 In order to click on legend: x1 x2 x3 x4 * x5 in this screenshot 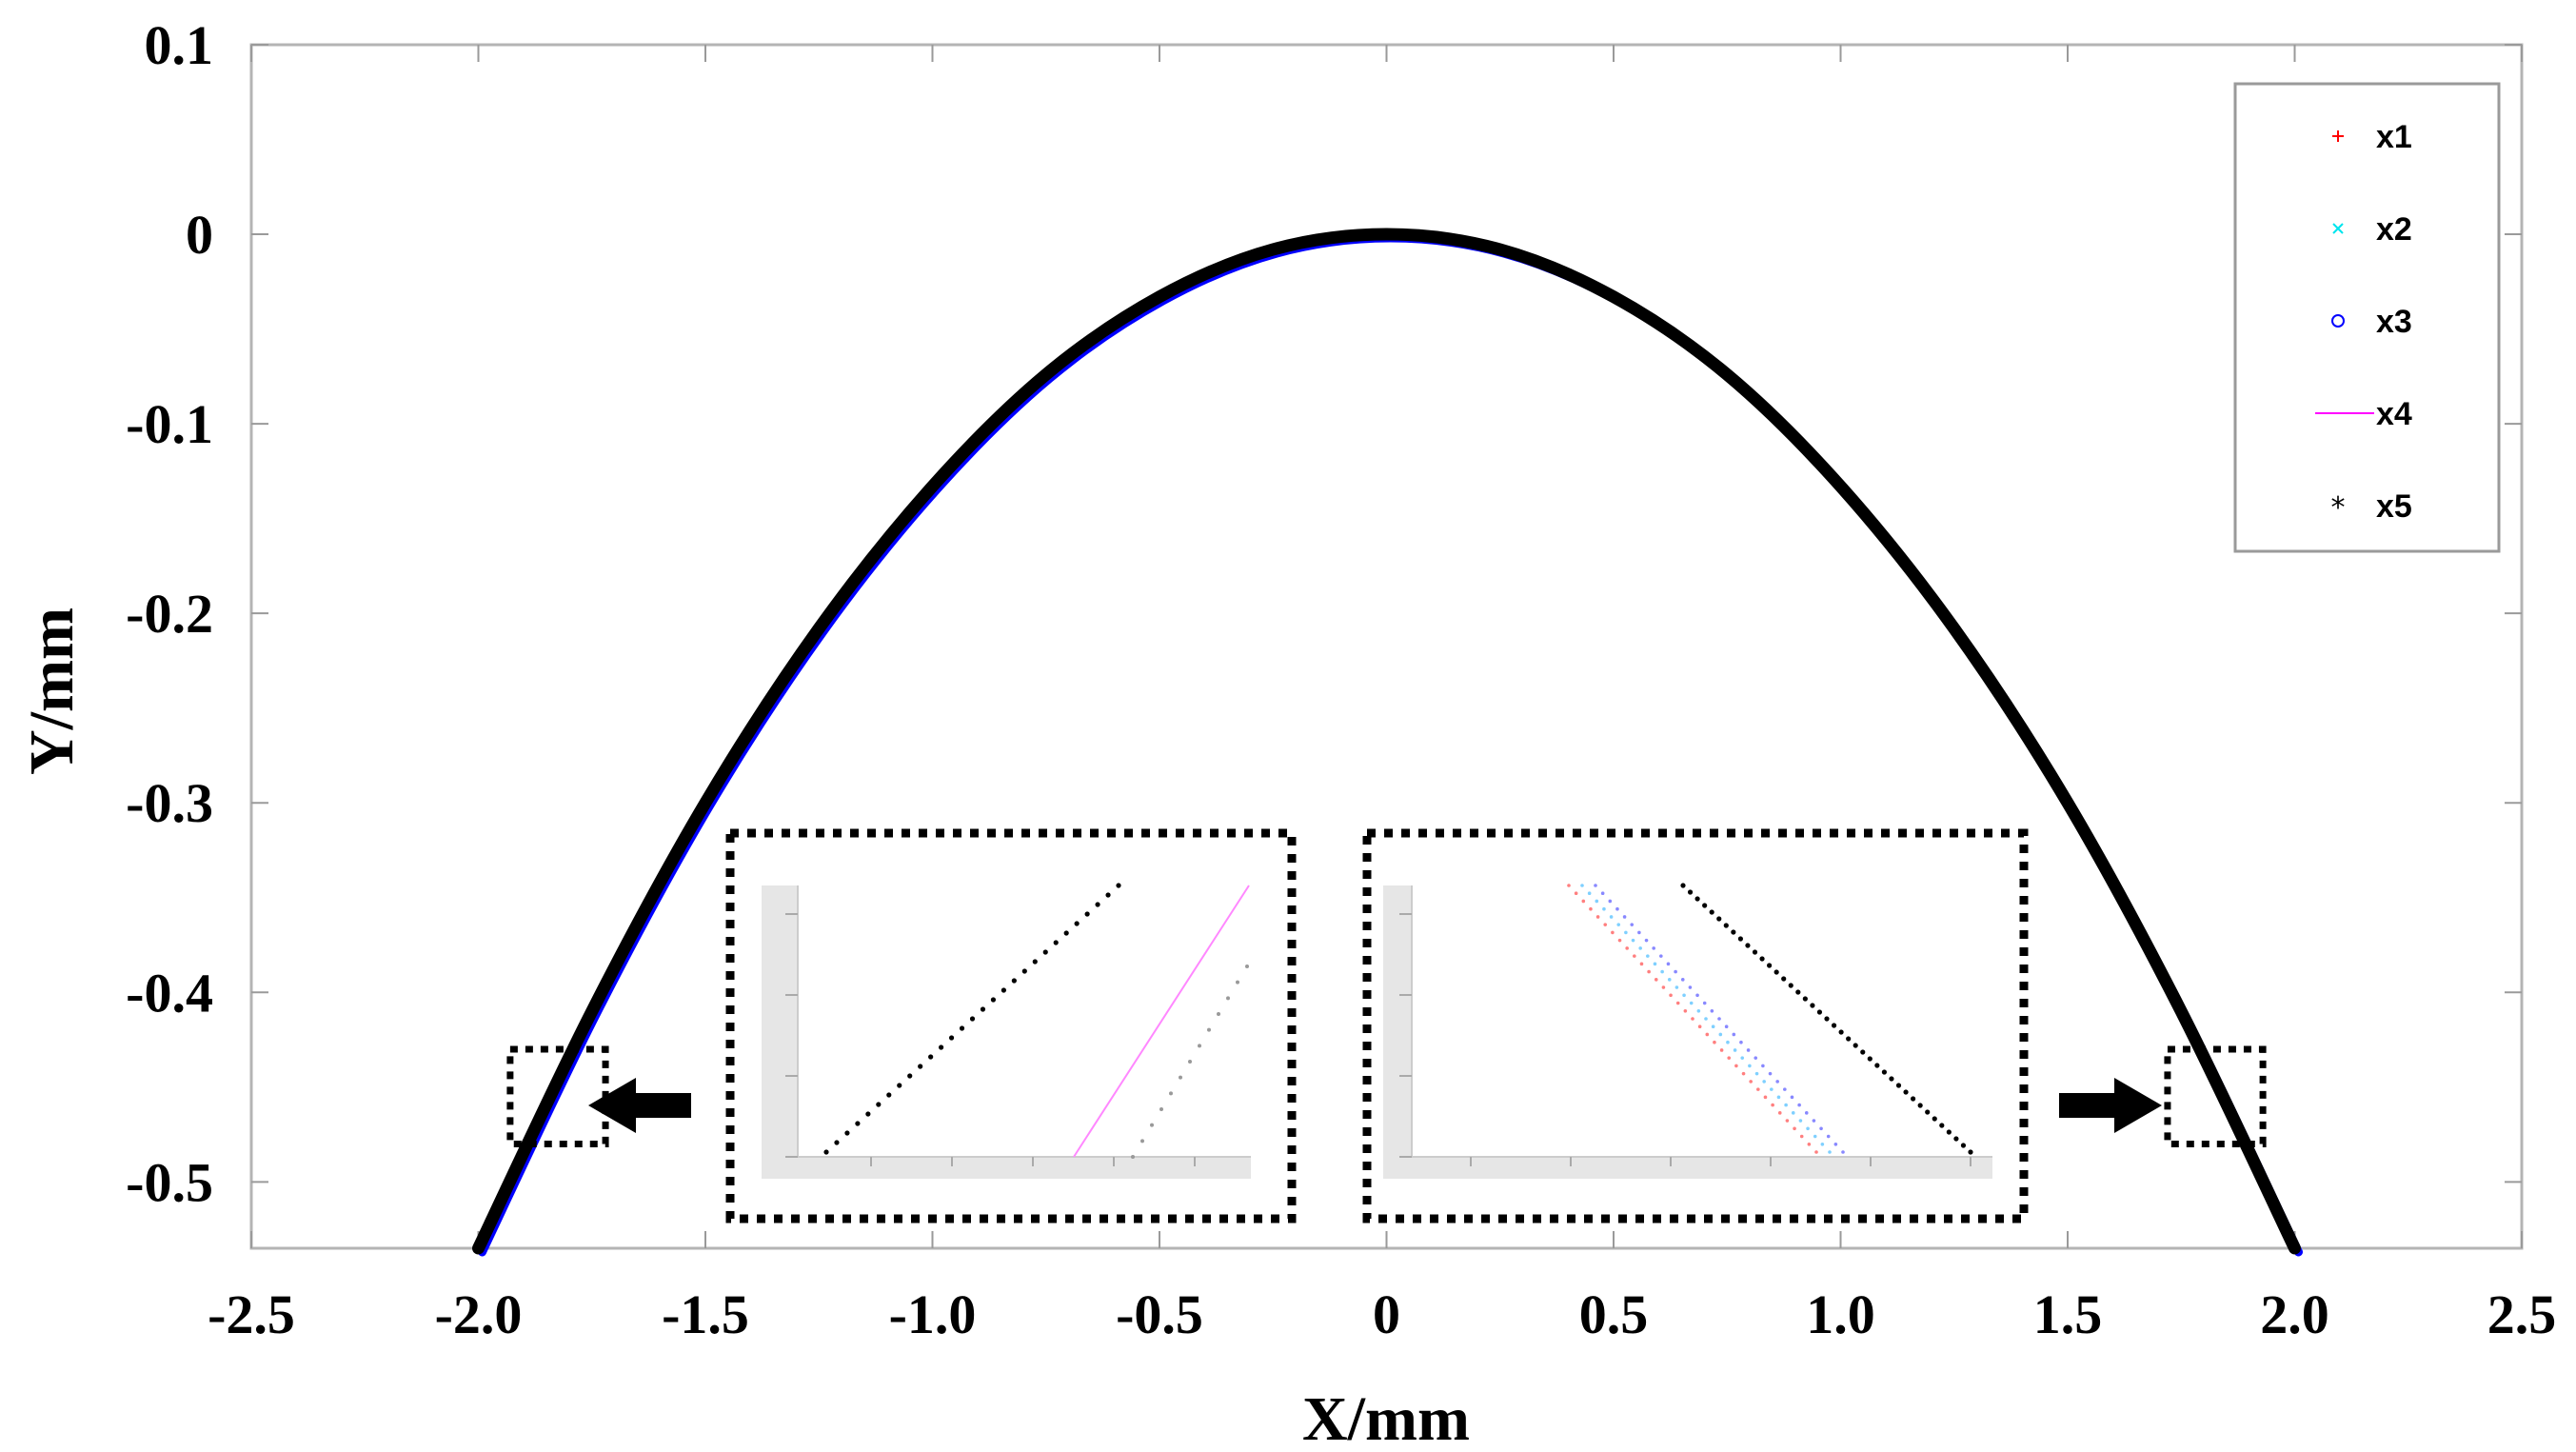, I will do `click(2367, 317)`.